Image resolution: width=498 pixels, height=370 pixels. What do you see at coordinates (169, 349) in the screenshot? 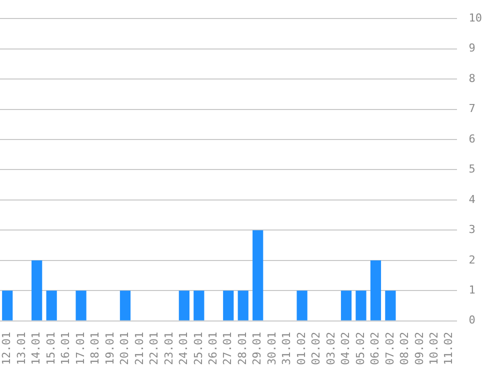
I see `x-tick-label: 23.01` at bounding box center [169, 349].